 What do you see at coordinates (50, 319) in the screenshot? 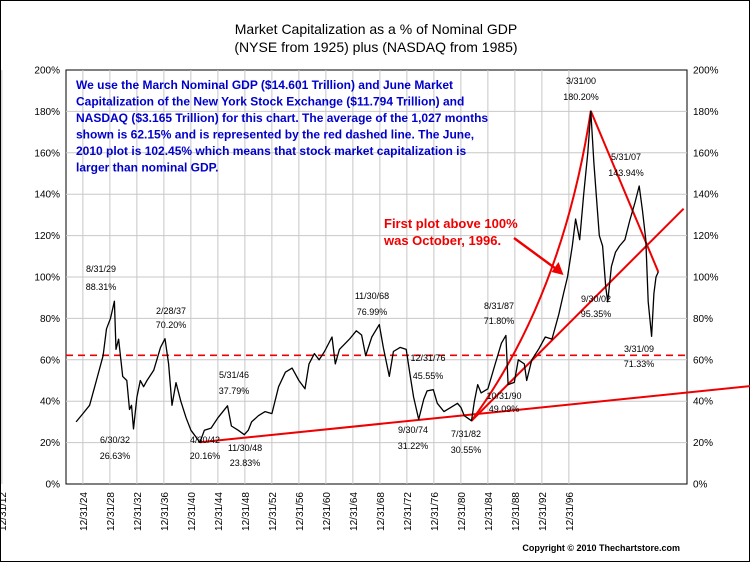
I see `y-tick-label-left: 80%` at bounding box center [50, 319].